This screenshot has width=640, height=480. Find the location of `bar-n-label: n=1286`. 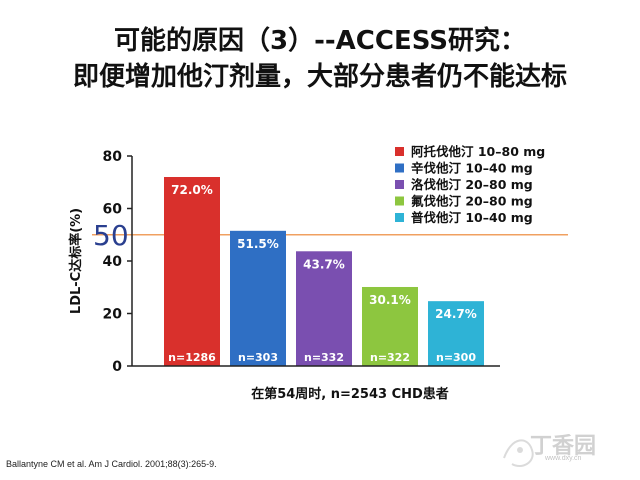

bar-n-label: n=1286 is located at coordinates (192, 357).